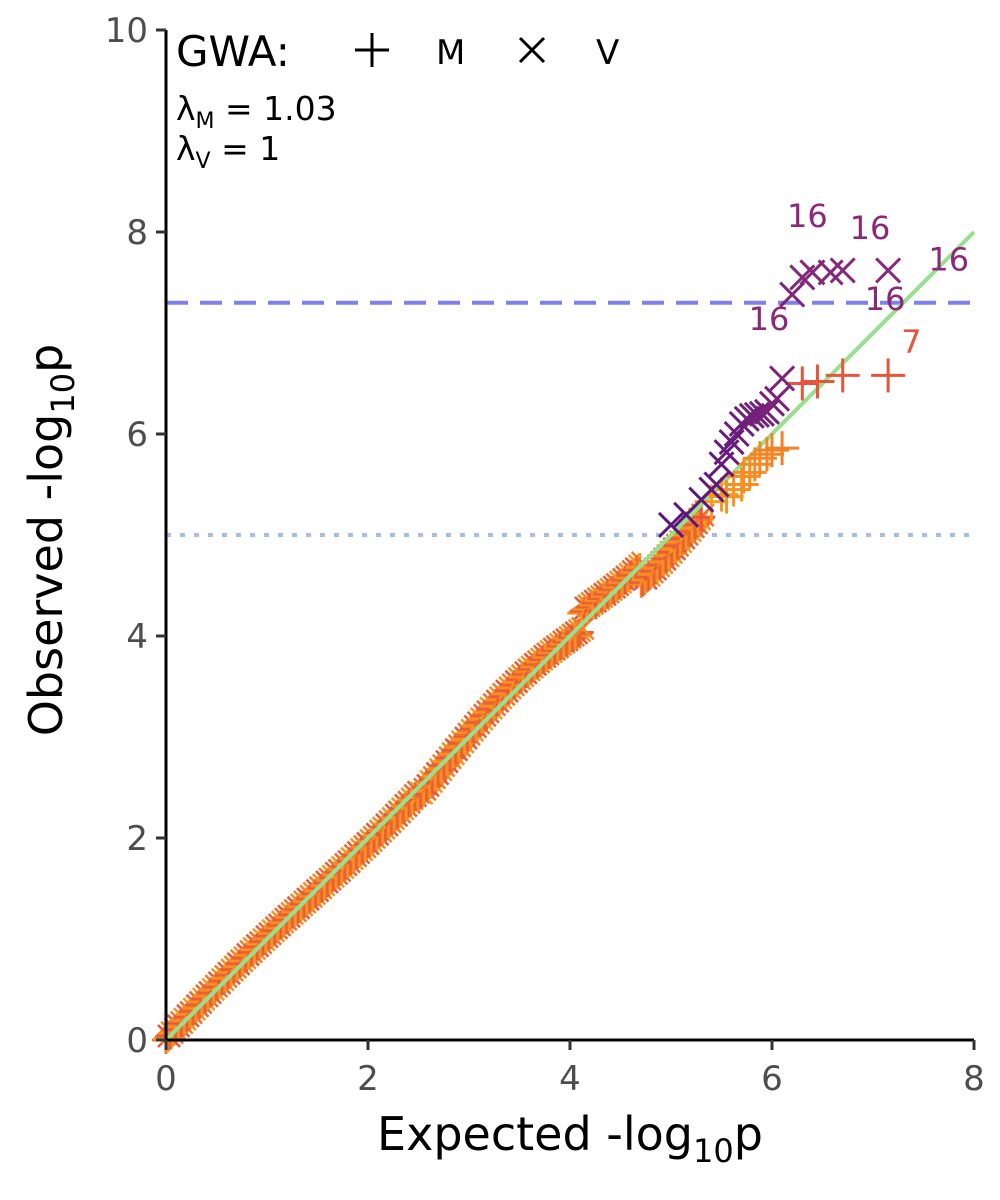 The width and height of the screenshot is (1000, 1200). I want to click on lambda-values: λM = 1.03 λV = 1, so click(256, 131).